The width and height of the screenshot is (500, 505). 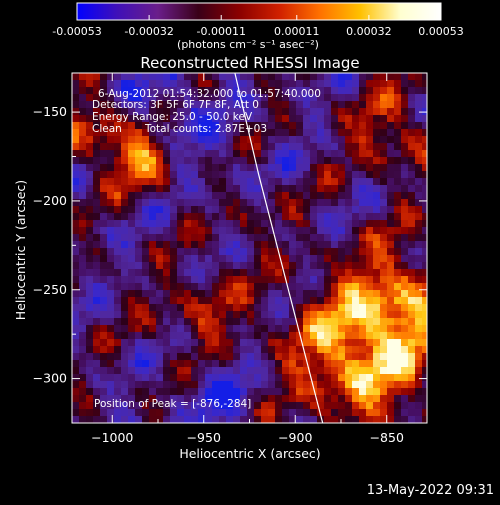 I want to click on footer-timestamp: 13-May-2022 09:31, so click(x=430, y=490).